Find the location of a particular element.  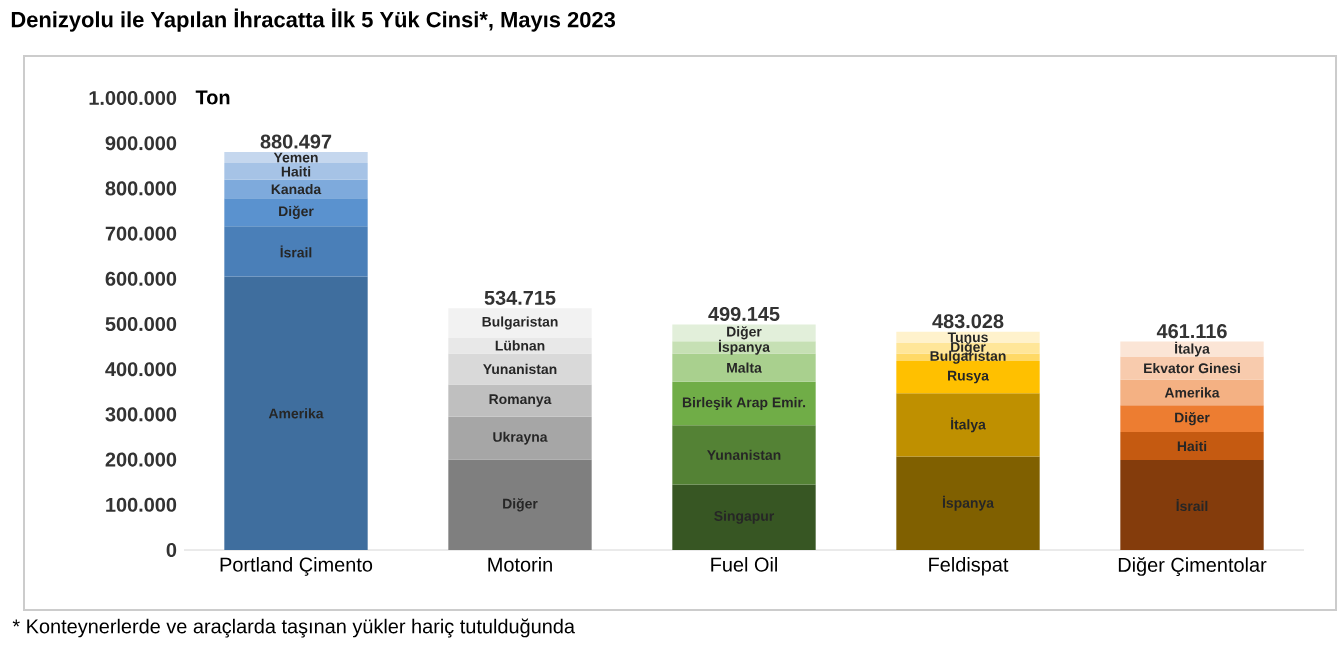

total-label: 880.497 is located at coordinates (296, 141).